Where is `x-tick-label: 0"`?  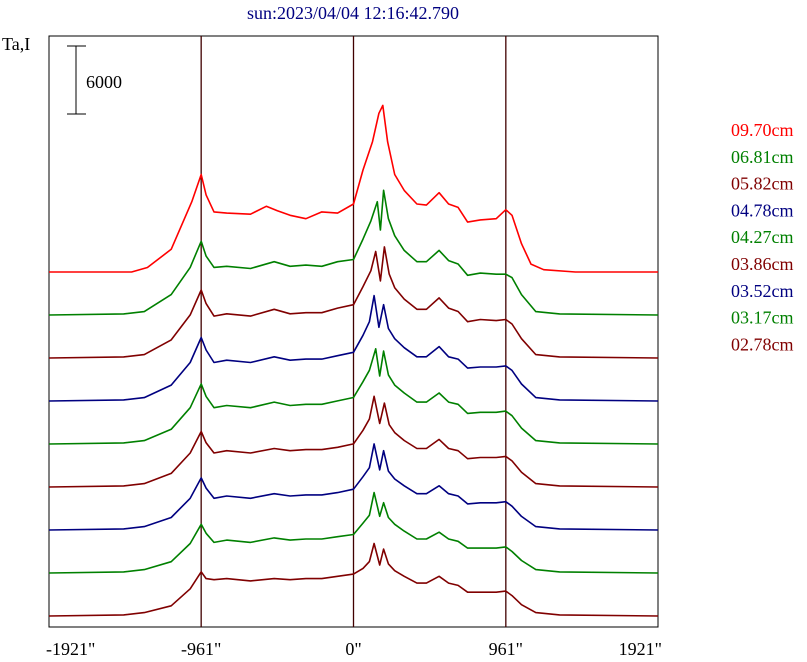 x-tick-label: 0" is located at coordinates (353, 649).